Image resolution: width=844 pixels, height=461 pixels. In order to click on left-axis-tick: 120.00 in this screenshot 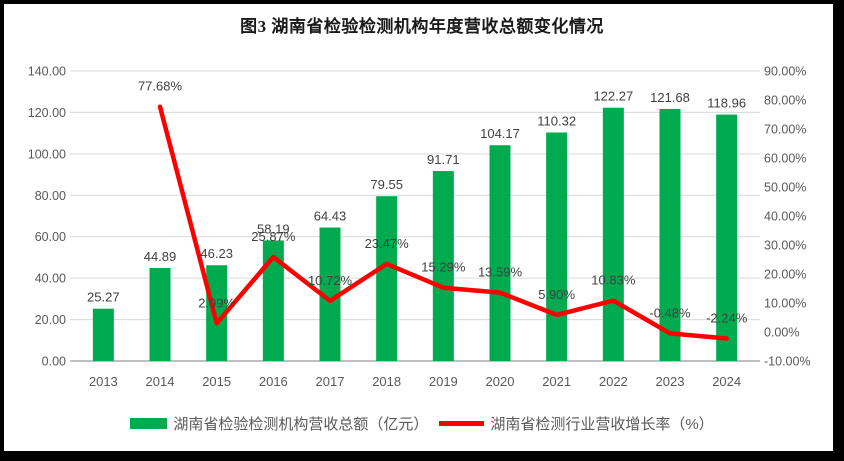, I will do `click(47, 113)`.